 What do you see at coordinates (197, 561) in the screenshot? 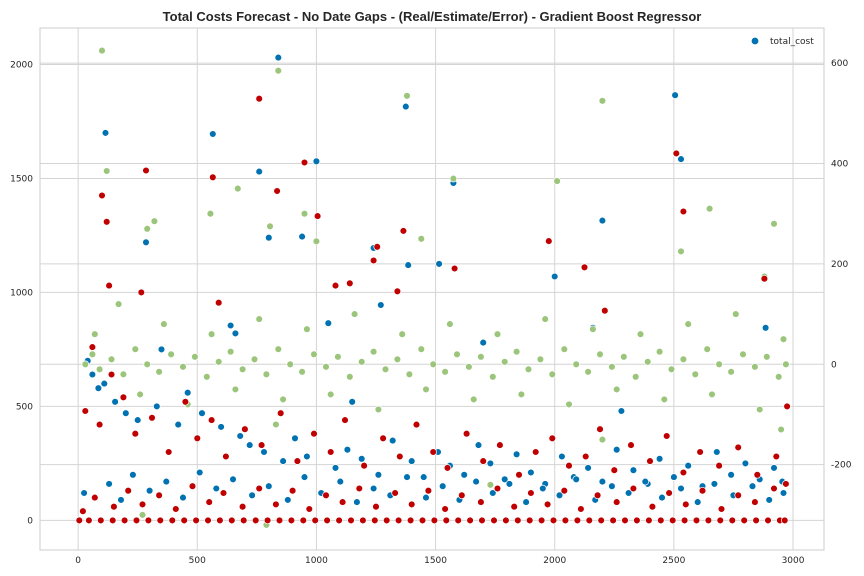
I see `x-tick-label: 500` at bounding box center [197, 561].